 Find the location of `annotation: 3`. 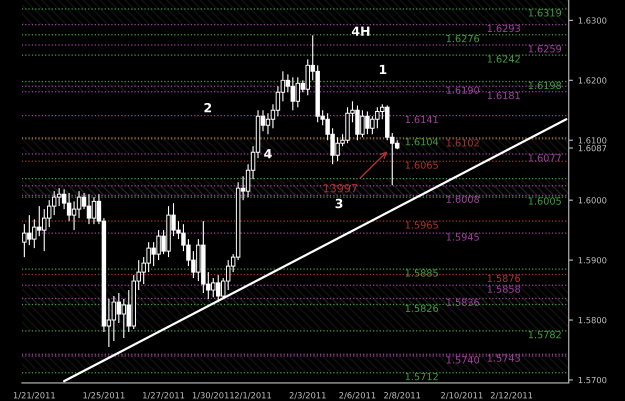

annotation: 3 is located at coordinates (339, 203).